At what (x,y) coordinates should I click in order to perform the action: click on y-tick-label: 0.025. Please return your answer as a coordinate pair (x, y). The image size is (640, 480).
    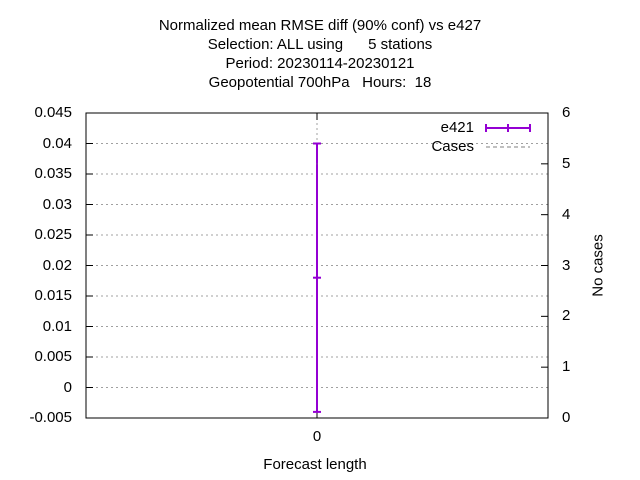
    Looking at the image, I should click on (53, 234).